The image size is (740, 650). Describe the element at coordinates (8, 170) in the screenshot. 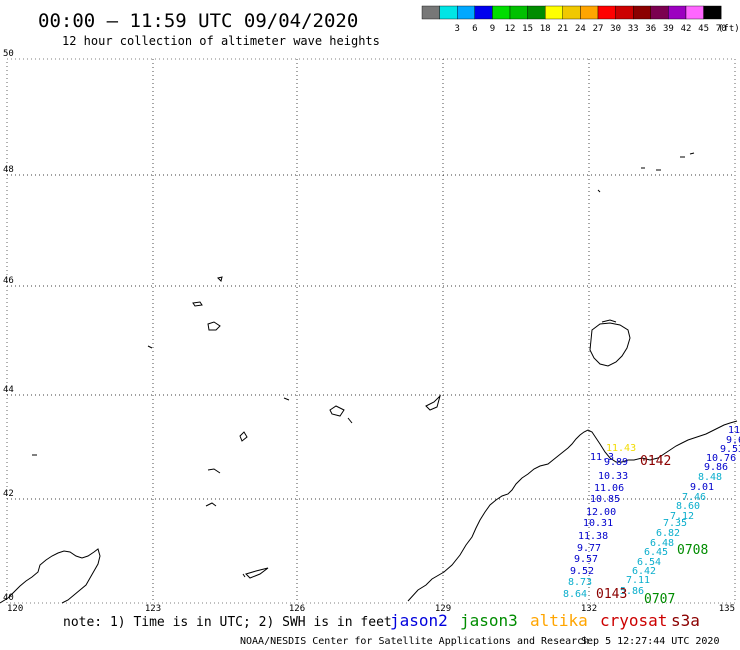

I see `latitude-tick-label: 48` at that location.